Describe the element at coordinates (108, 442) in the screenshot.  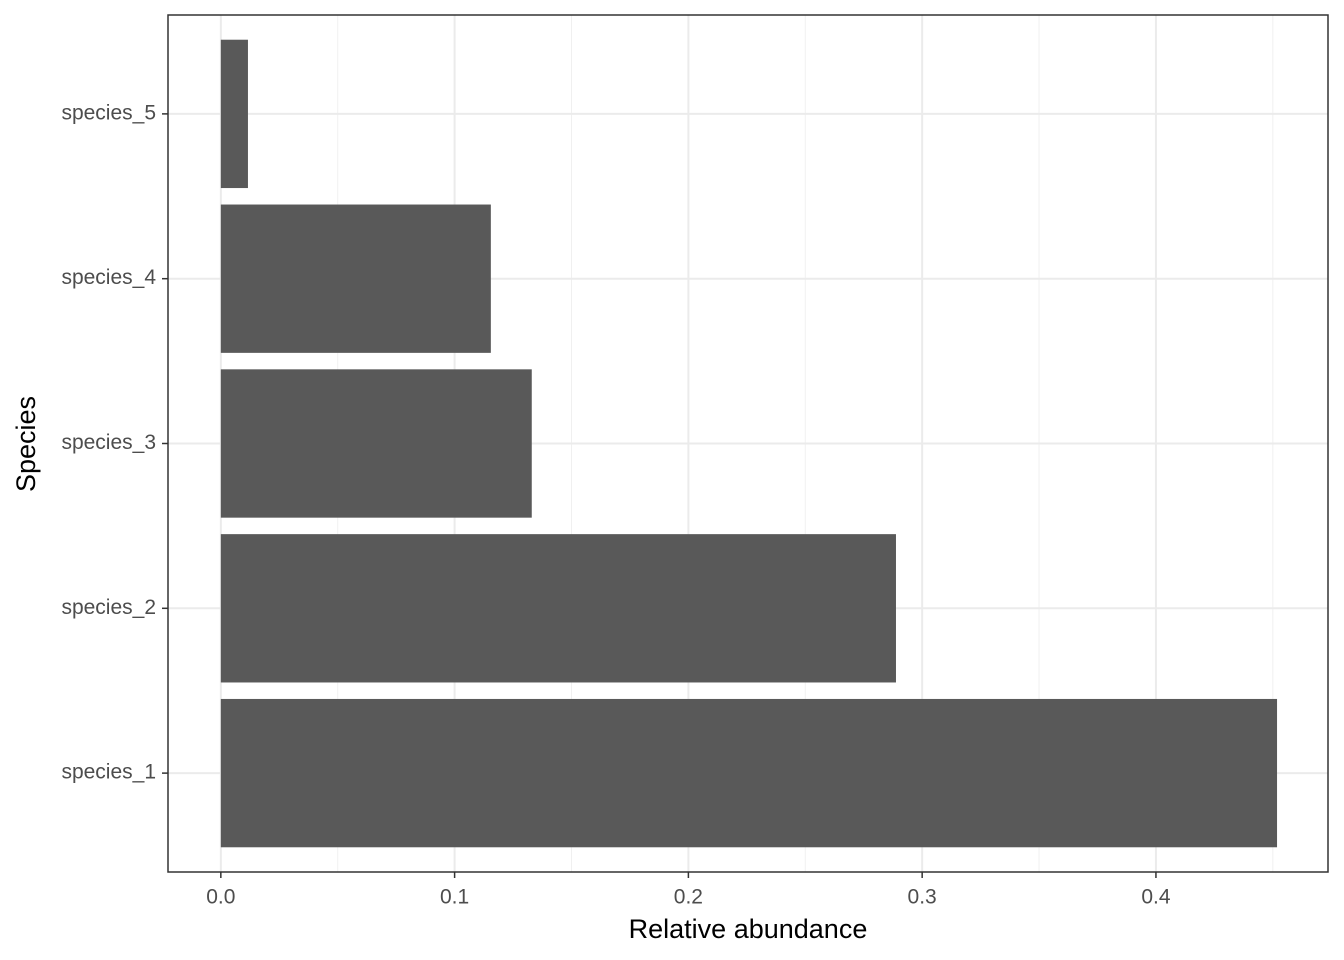
I see `y-tick-label: species_3` at that location.